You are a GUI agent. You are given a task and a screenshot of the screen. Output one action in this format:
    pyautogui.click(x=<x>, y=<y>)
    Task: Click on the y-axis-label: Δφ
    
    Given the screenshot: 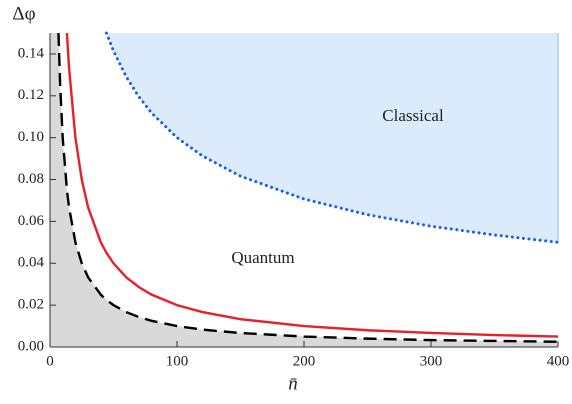 What is the action you would take?
    pyautogui.click(x=23, y=13)
    